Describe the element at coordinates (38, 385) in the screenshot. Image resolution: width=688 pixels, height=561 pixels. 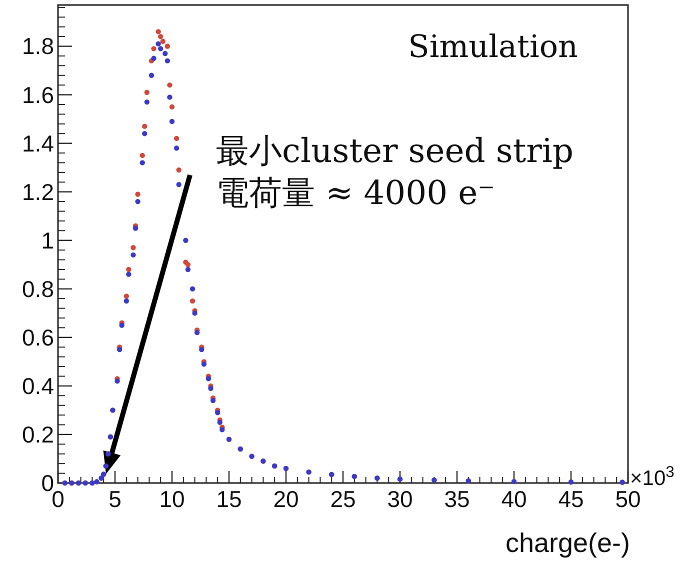
I see `y-tick-label: 0.4` at that location.